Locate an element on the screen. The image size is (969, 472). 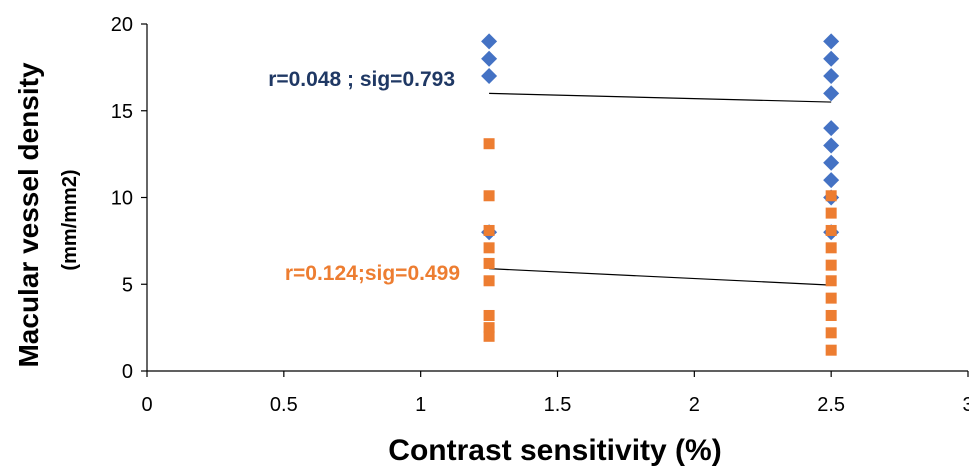
x-tick-label: 1 is located at coordinates (420, 405).